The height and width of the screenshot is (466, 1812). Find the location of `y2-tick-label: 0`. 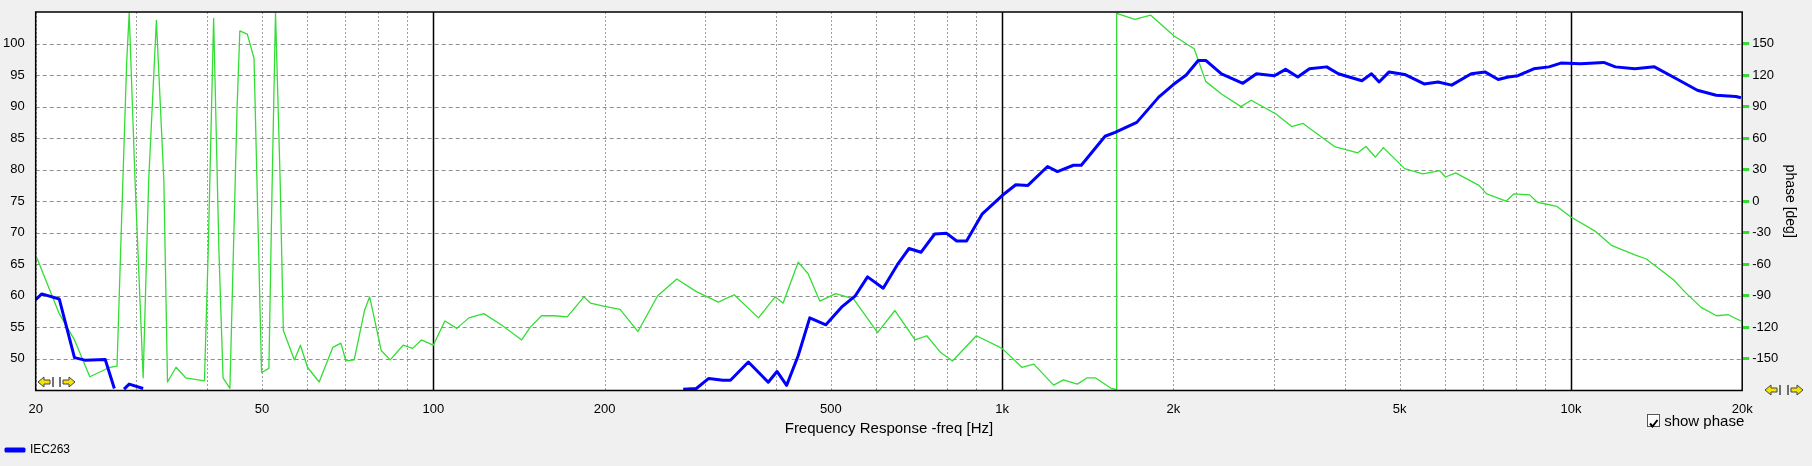

y2-tick-label: 0 is located at coordinates (1756, 200).